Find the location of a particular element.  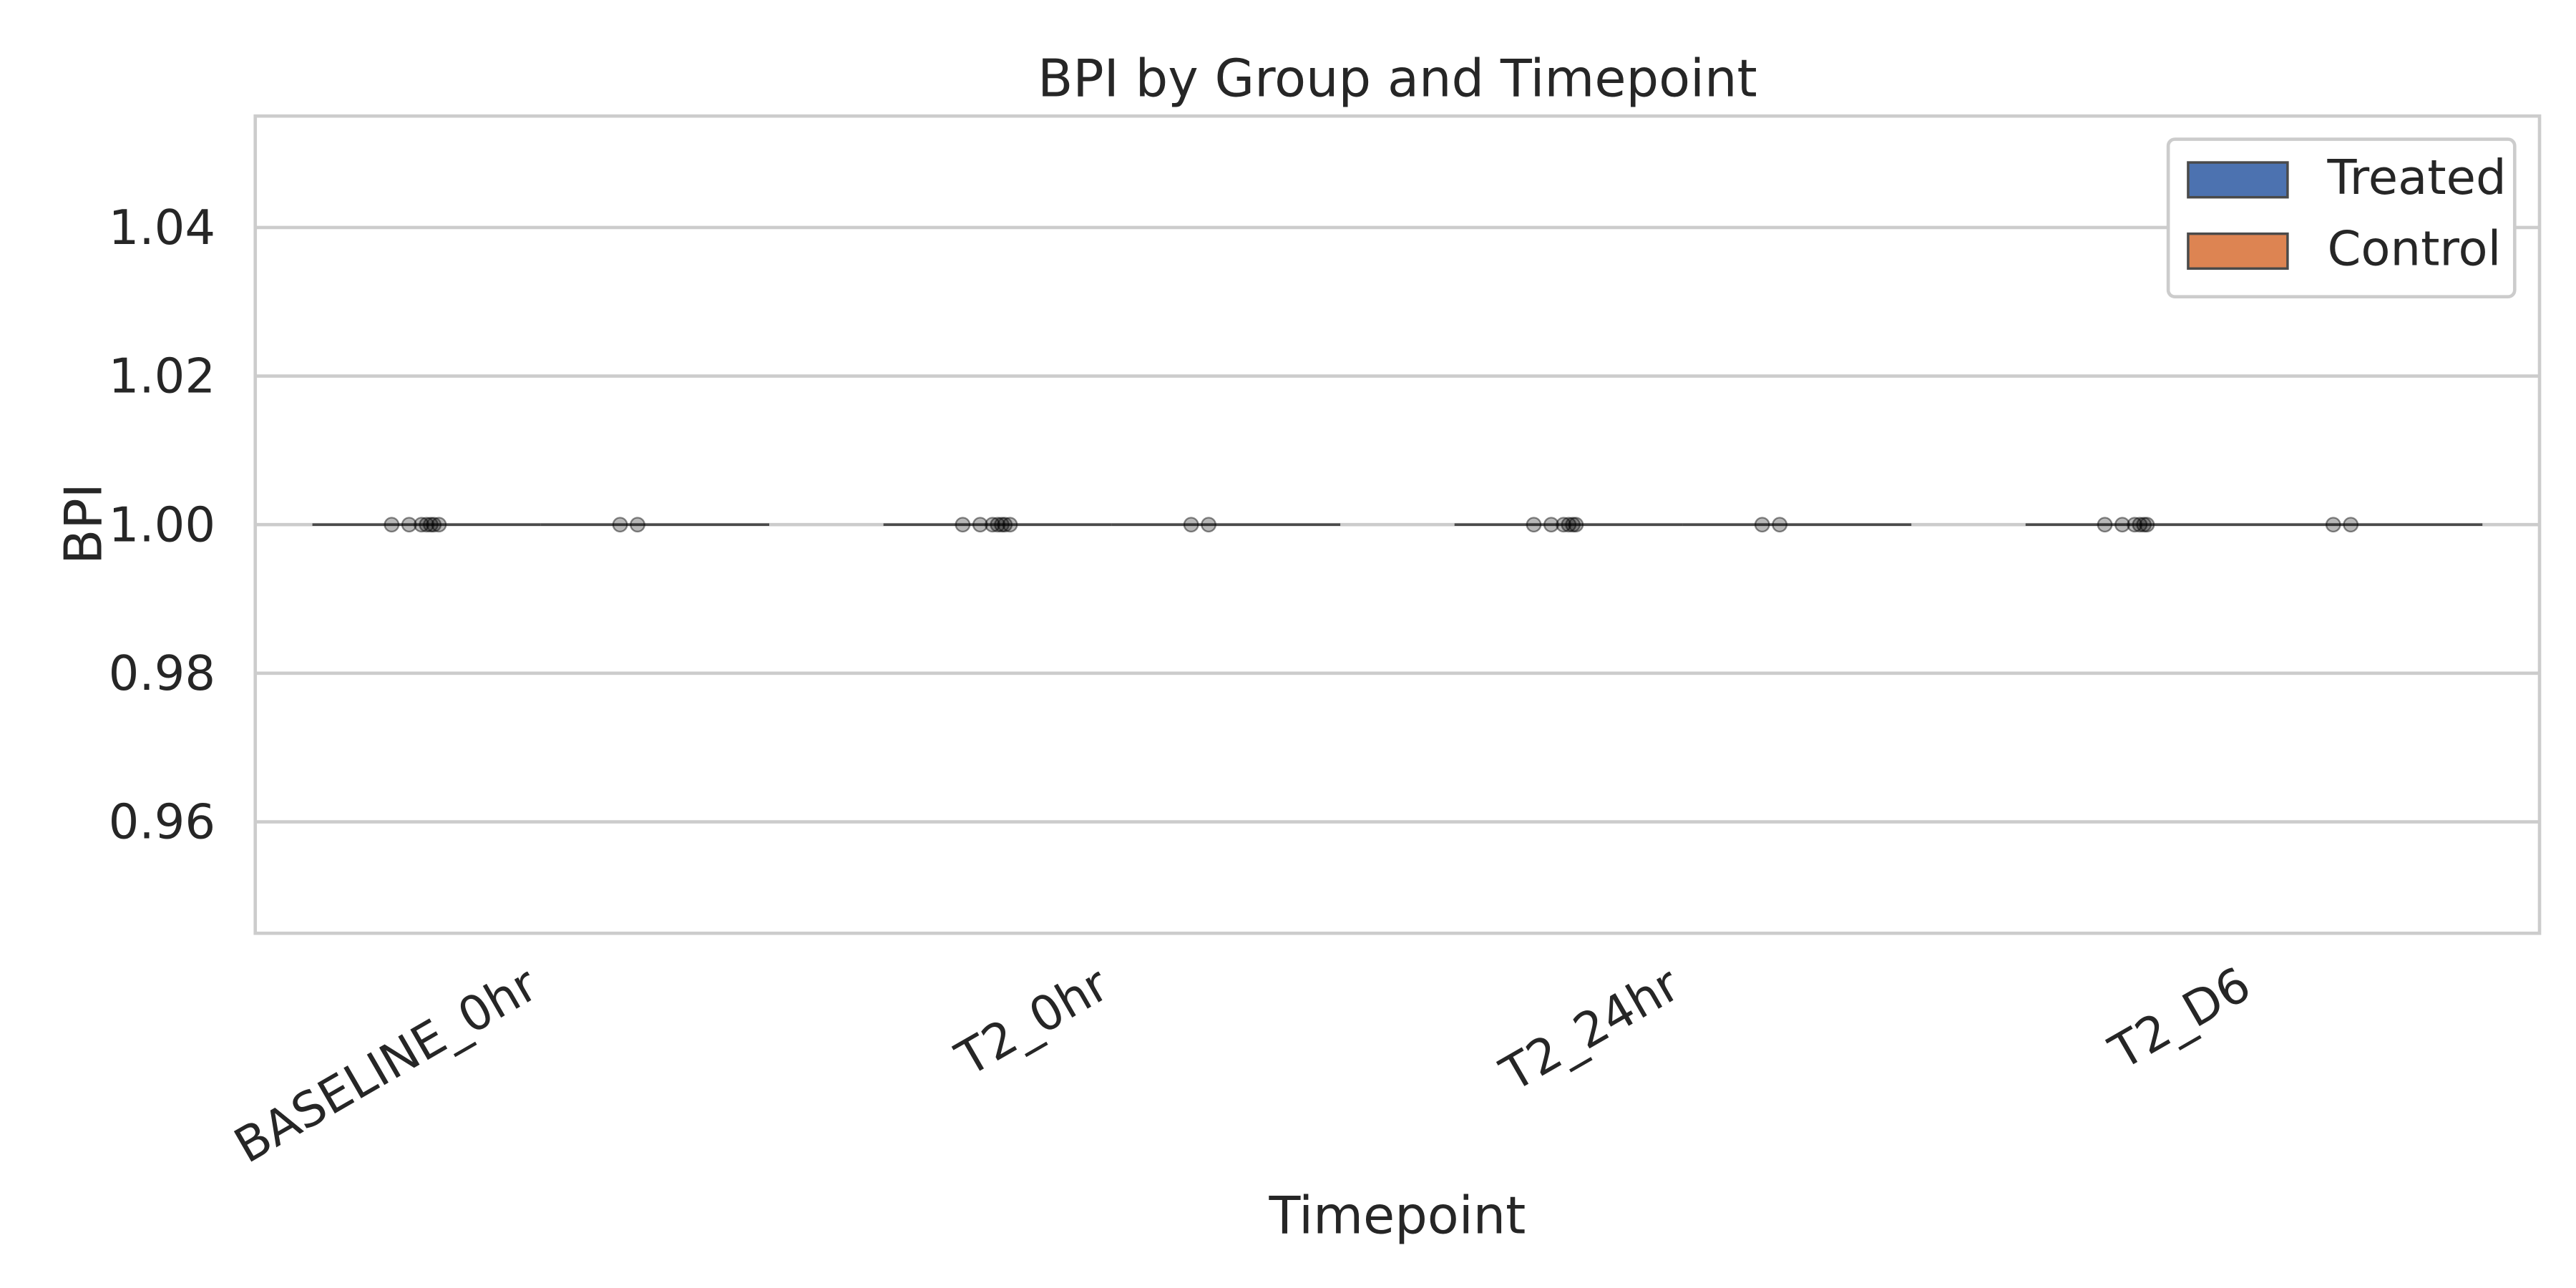

x-tick-label: T2_D6 is located at coordinates (2180, 1018).